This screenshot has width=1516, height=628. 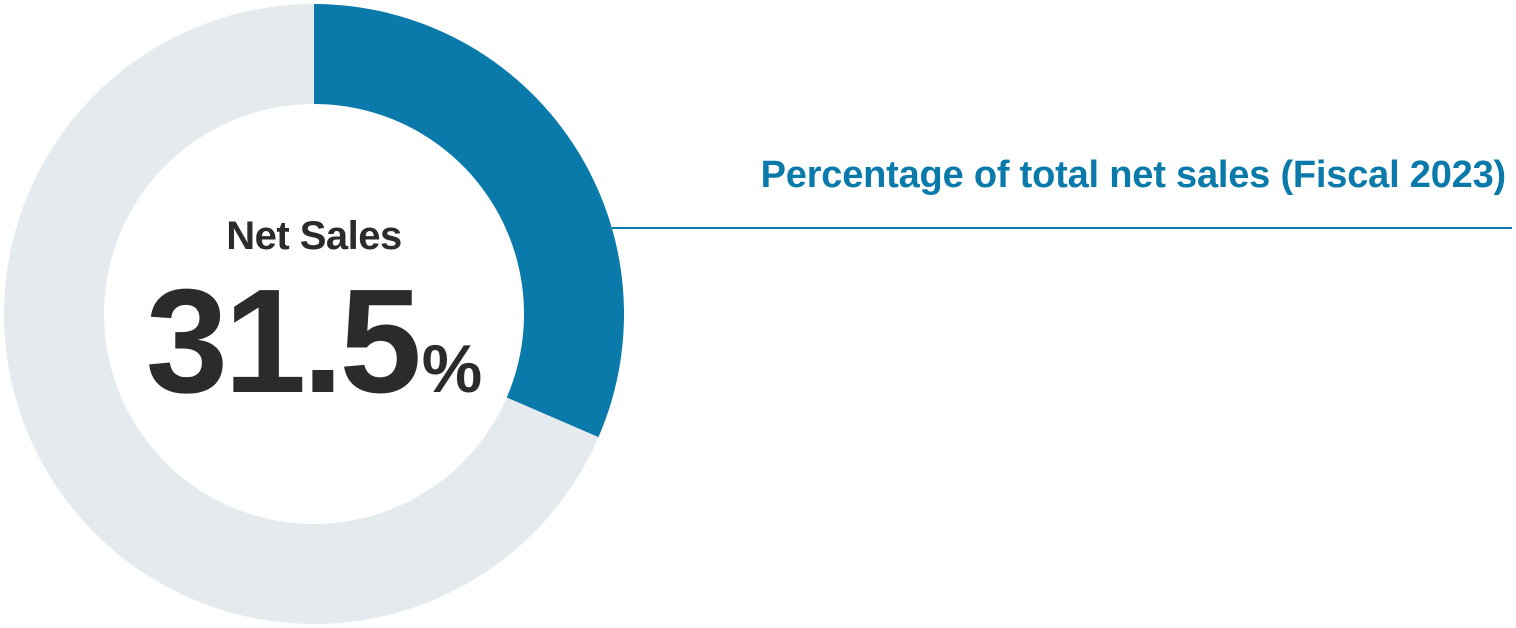 I want to click on donut-slice-net-sales, so click(x=469, y=221).